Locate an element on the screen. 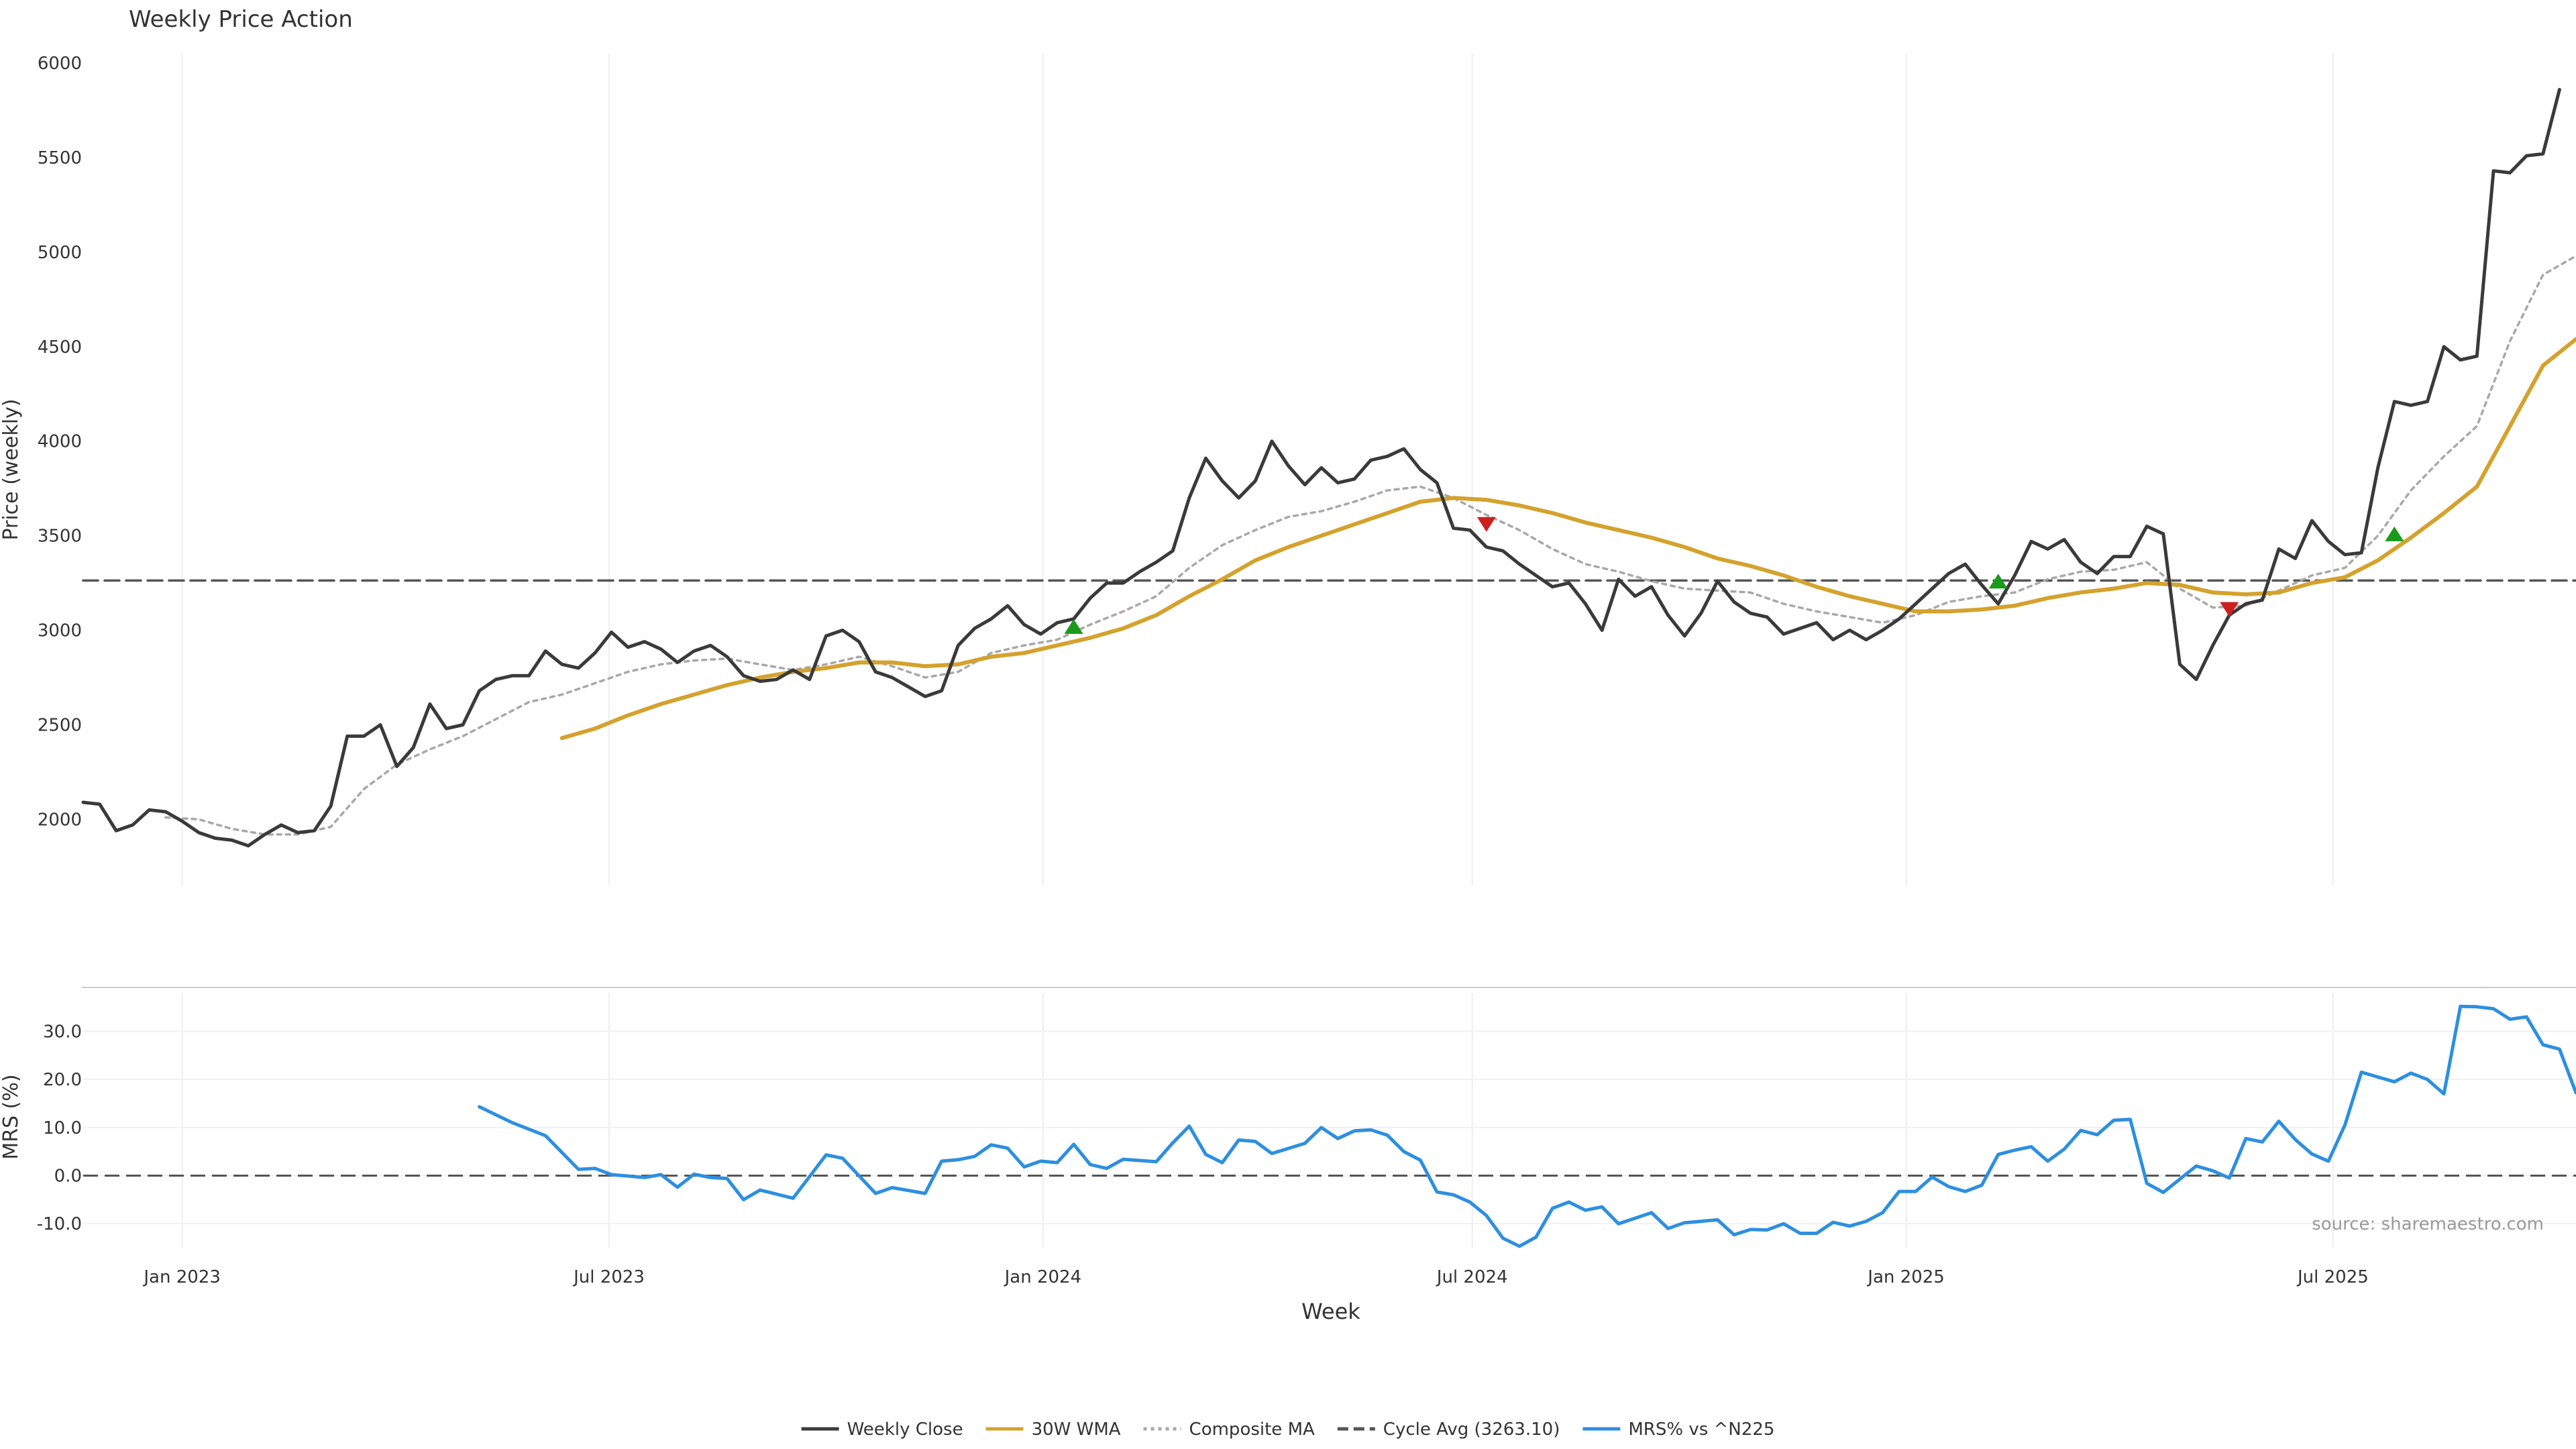 The width and height of the screenshot is (2576, 1449). mrs-y-tick-label: 30.0 is located at coordinates (62, 1032).